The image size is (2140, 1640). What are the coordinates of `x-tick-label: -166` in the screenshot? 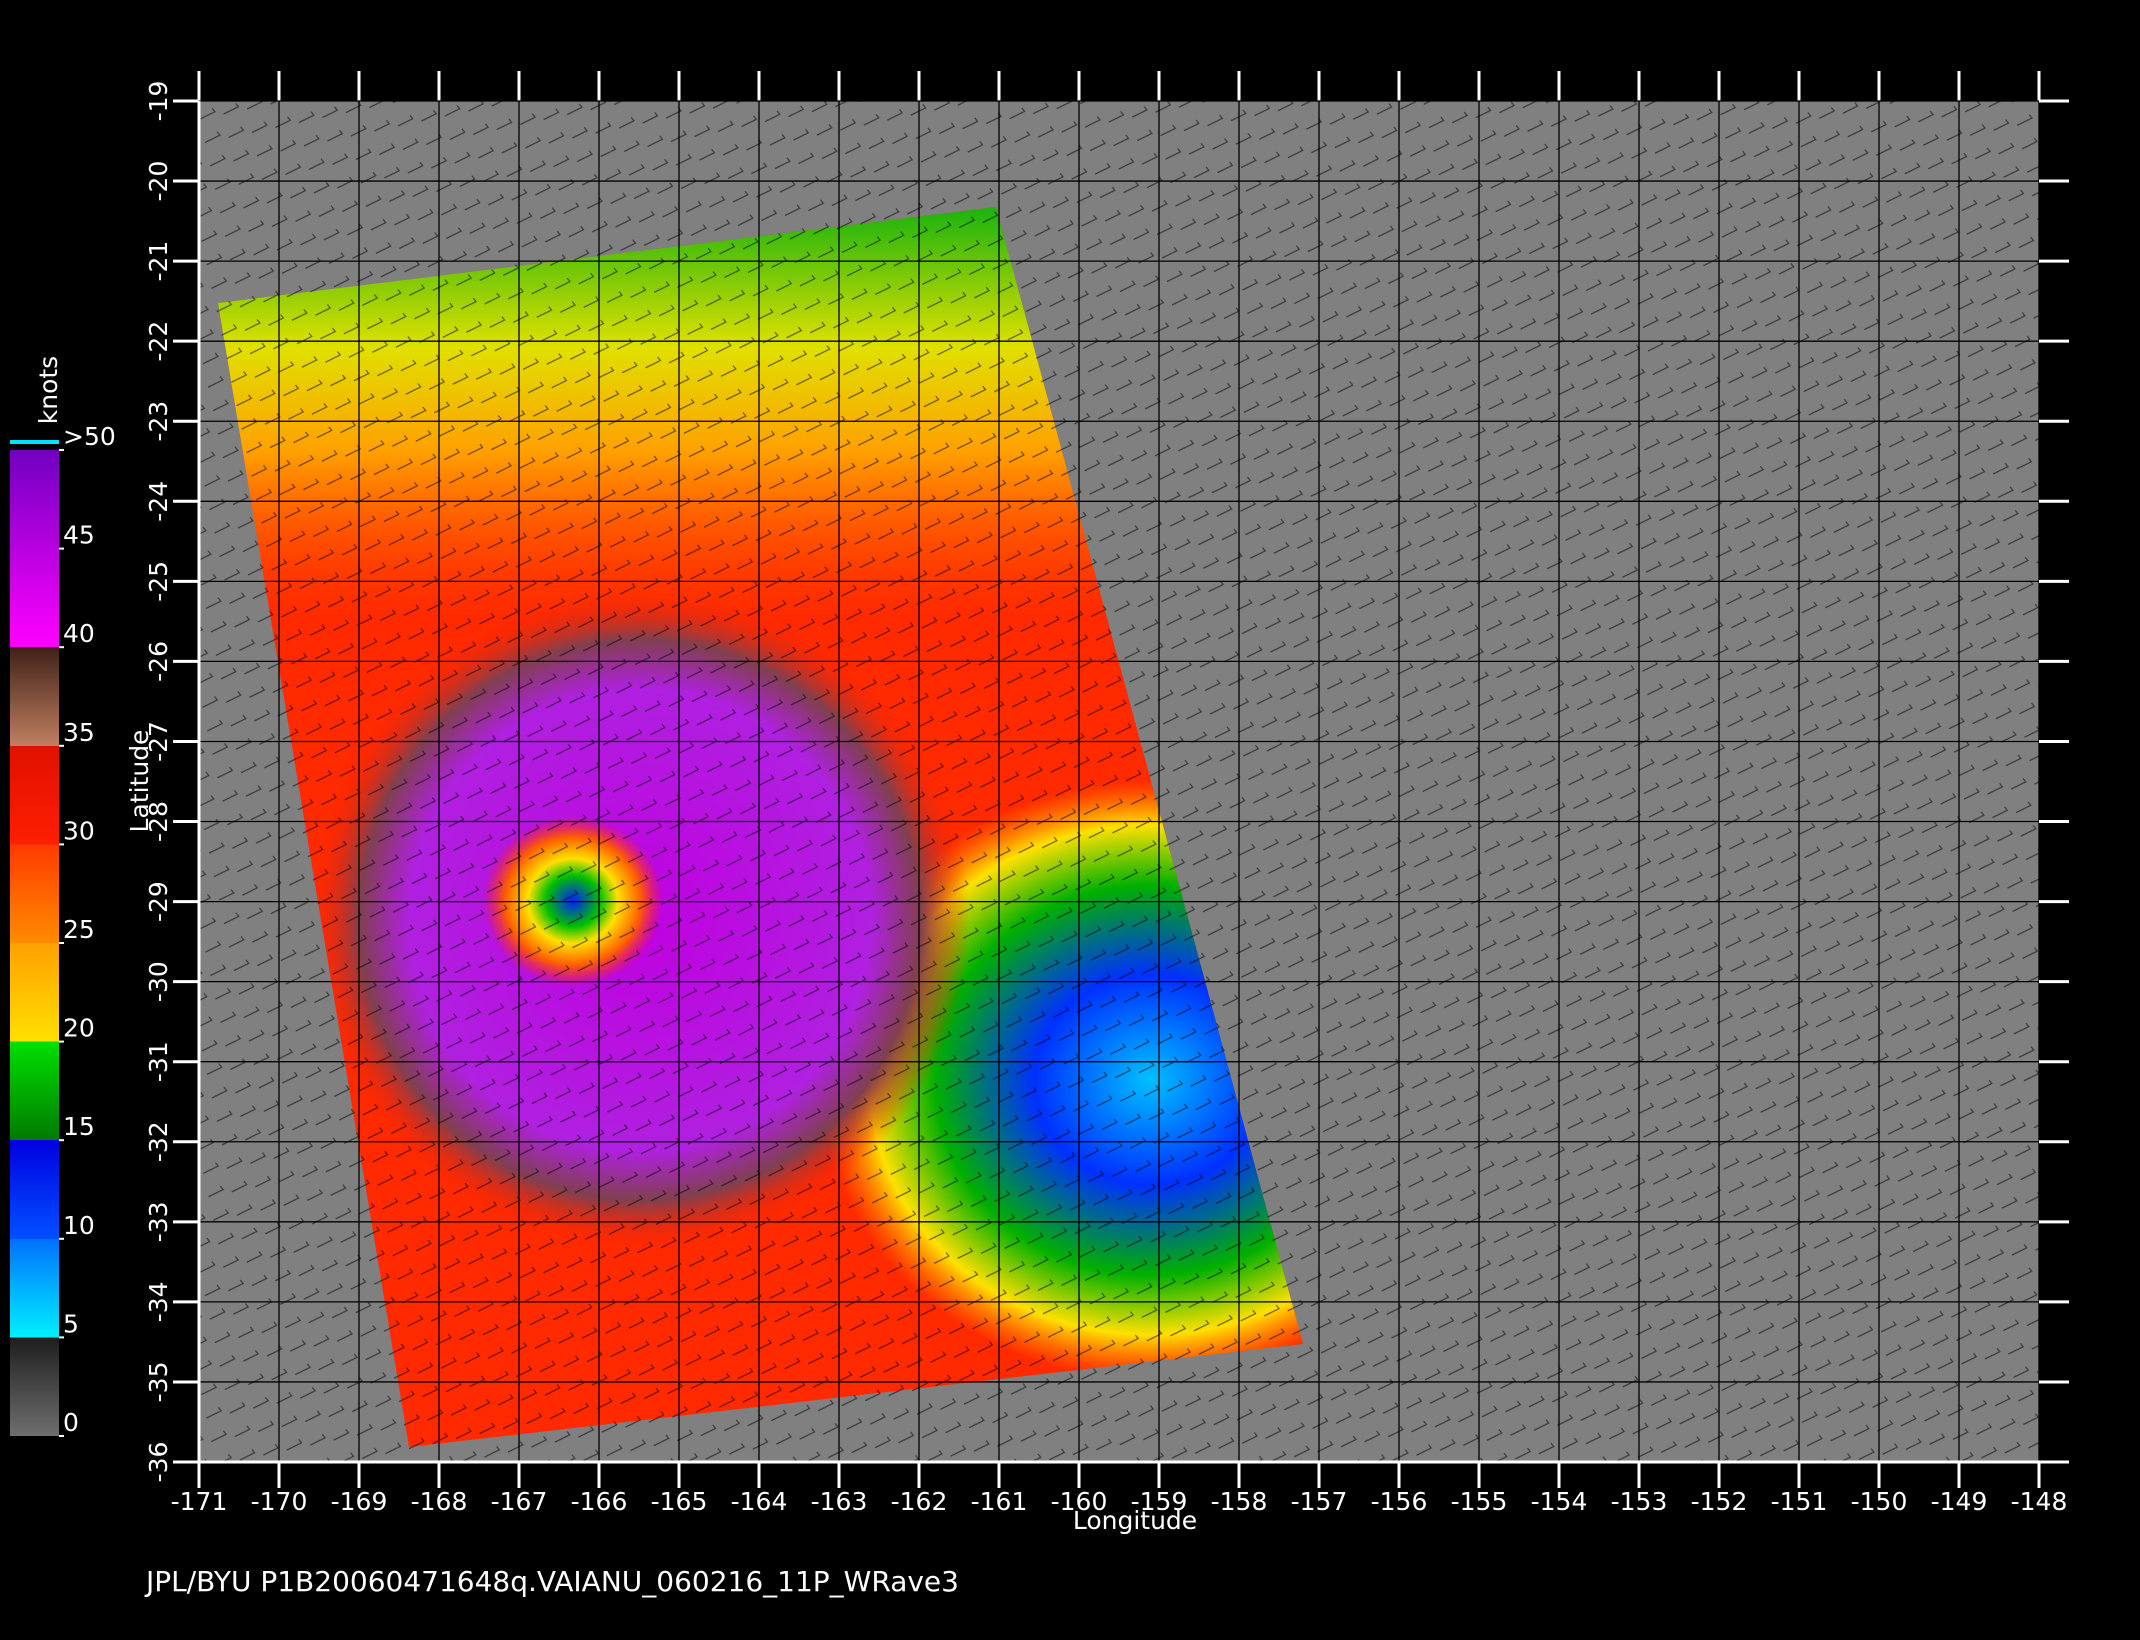 It's located at (599, 1501).